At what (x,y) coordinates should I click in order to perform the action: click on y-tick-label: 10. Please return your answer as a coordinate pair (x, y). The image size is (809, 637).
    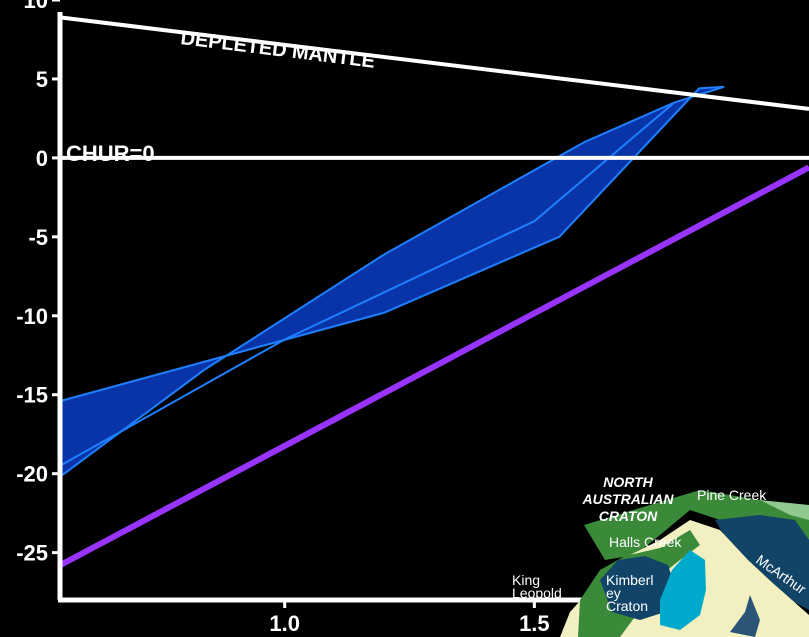
    Looking at the image, I should click on (36, 6).